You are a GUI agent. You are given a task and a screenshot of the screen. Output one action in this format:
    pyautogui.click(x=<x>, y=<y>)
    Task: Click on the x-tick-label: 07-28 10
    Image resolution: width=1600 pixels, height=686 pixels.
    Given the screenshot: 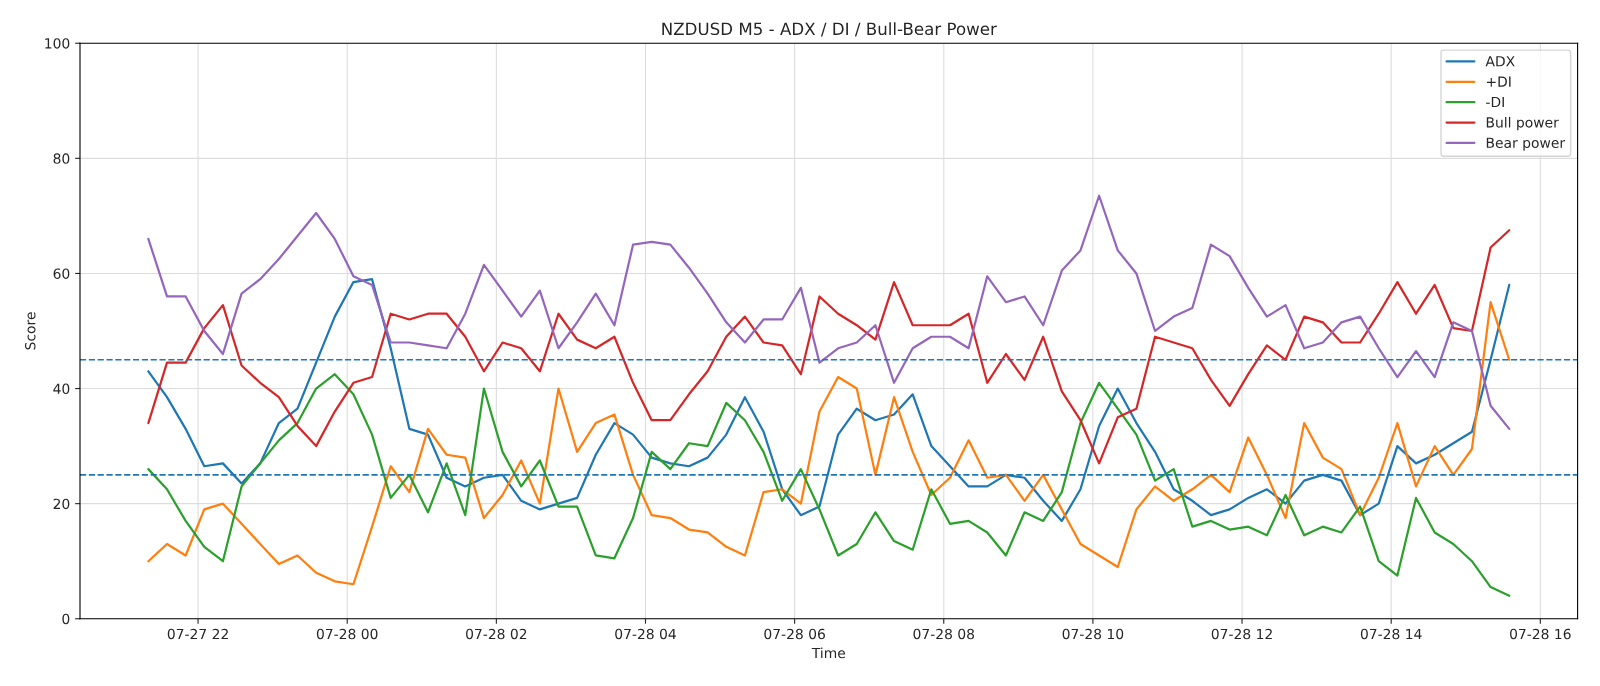 What is the action you would take?
    pyautogui.click(x=1093, y=634)
    